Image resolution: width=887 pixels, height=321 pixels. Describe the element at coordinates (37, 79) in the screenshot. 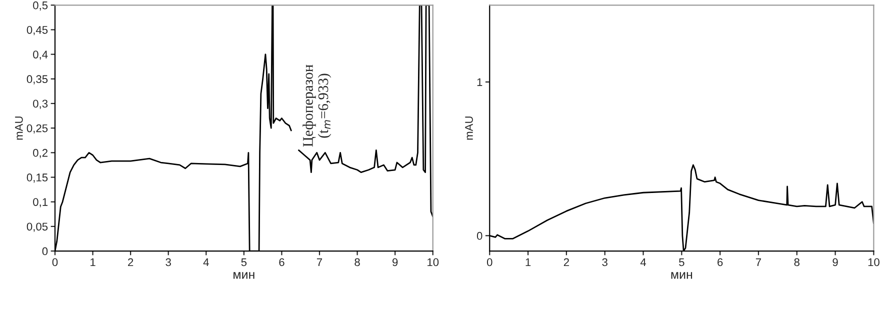

I see `y-tick-label: 0,35` at that location.